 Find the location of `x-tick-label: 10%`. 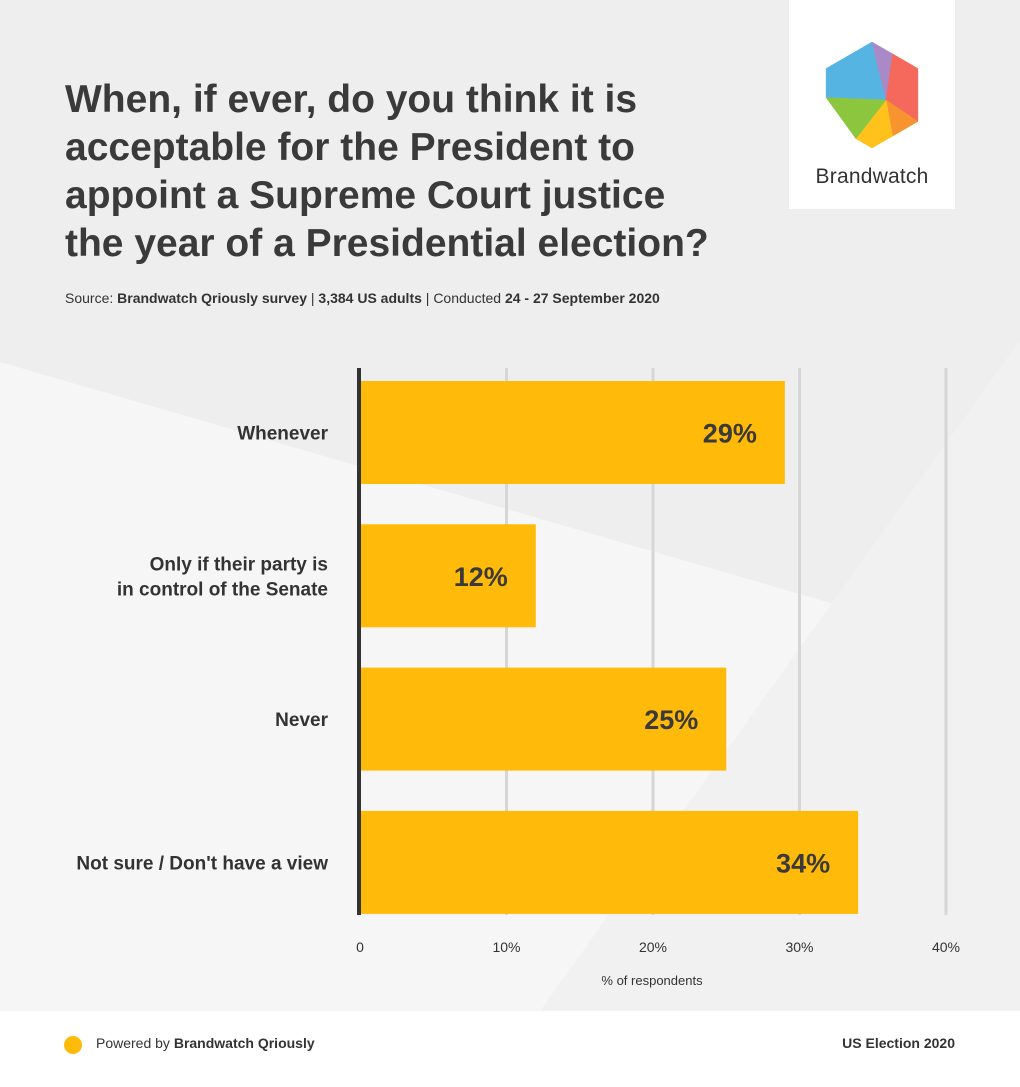

x-tick-label: 10% is located at coordinates (506, 947).